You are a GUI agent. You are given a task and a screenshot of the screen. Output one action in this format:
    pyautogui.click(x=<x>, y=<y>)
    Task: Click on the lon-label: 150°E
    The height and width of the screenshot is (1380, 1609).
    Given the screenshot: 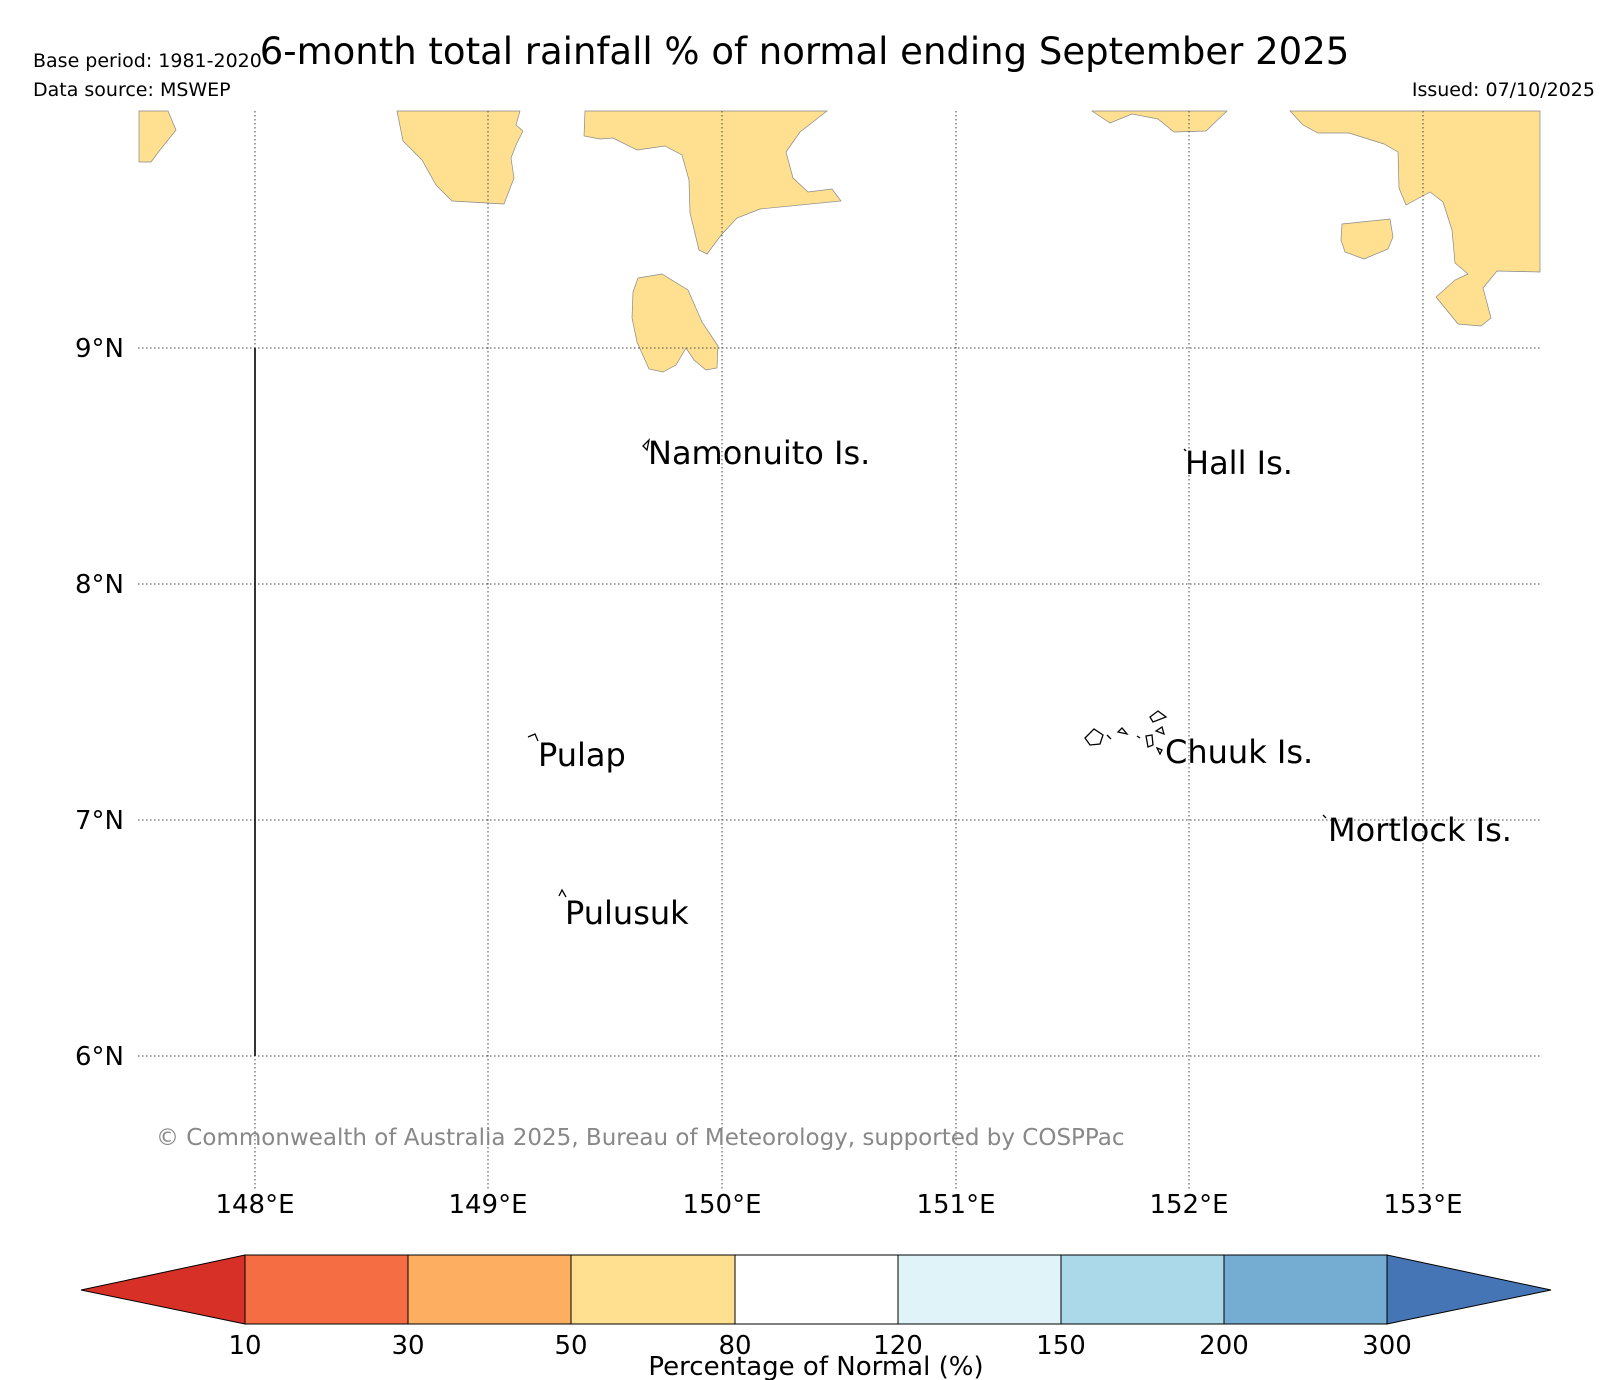 What is the action you would take?
    pyautogui.click(x=721, y=1205)
    